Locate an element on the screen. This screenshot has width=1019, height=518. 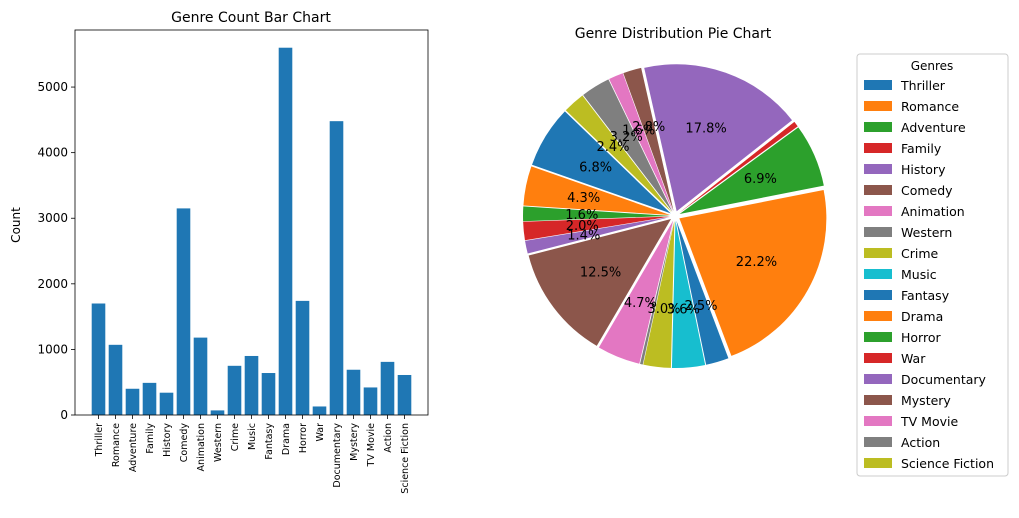
legend-label: Family is located at coordinates (921, 148).